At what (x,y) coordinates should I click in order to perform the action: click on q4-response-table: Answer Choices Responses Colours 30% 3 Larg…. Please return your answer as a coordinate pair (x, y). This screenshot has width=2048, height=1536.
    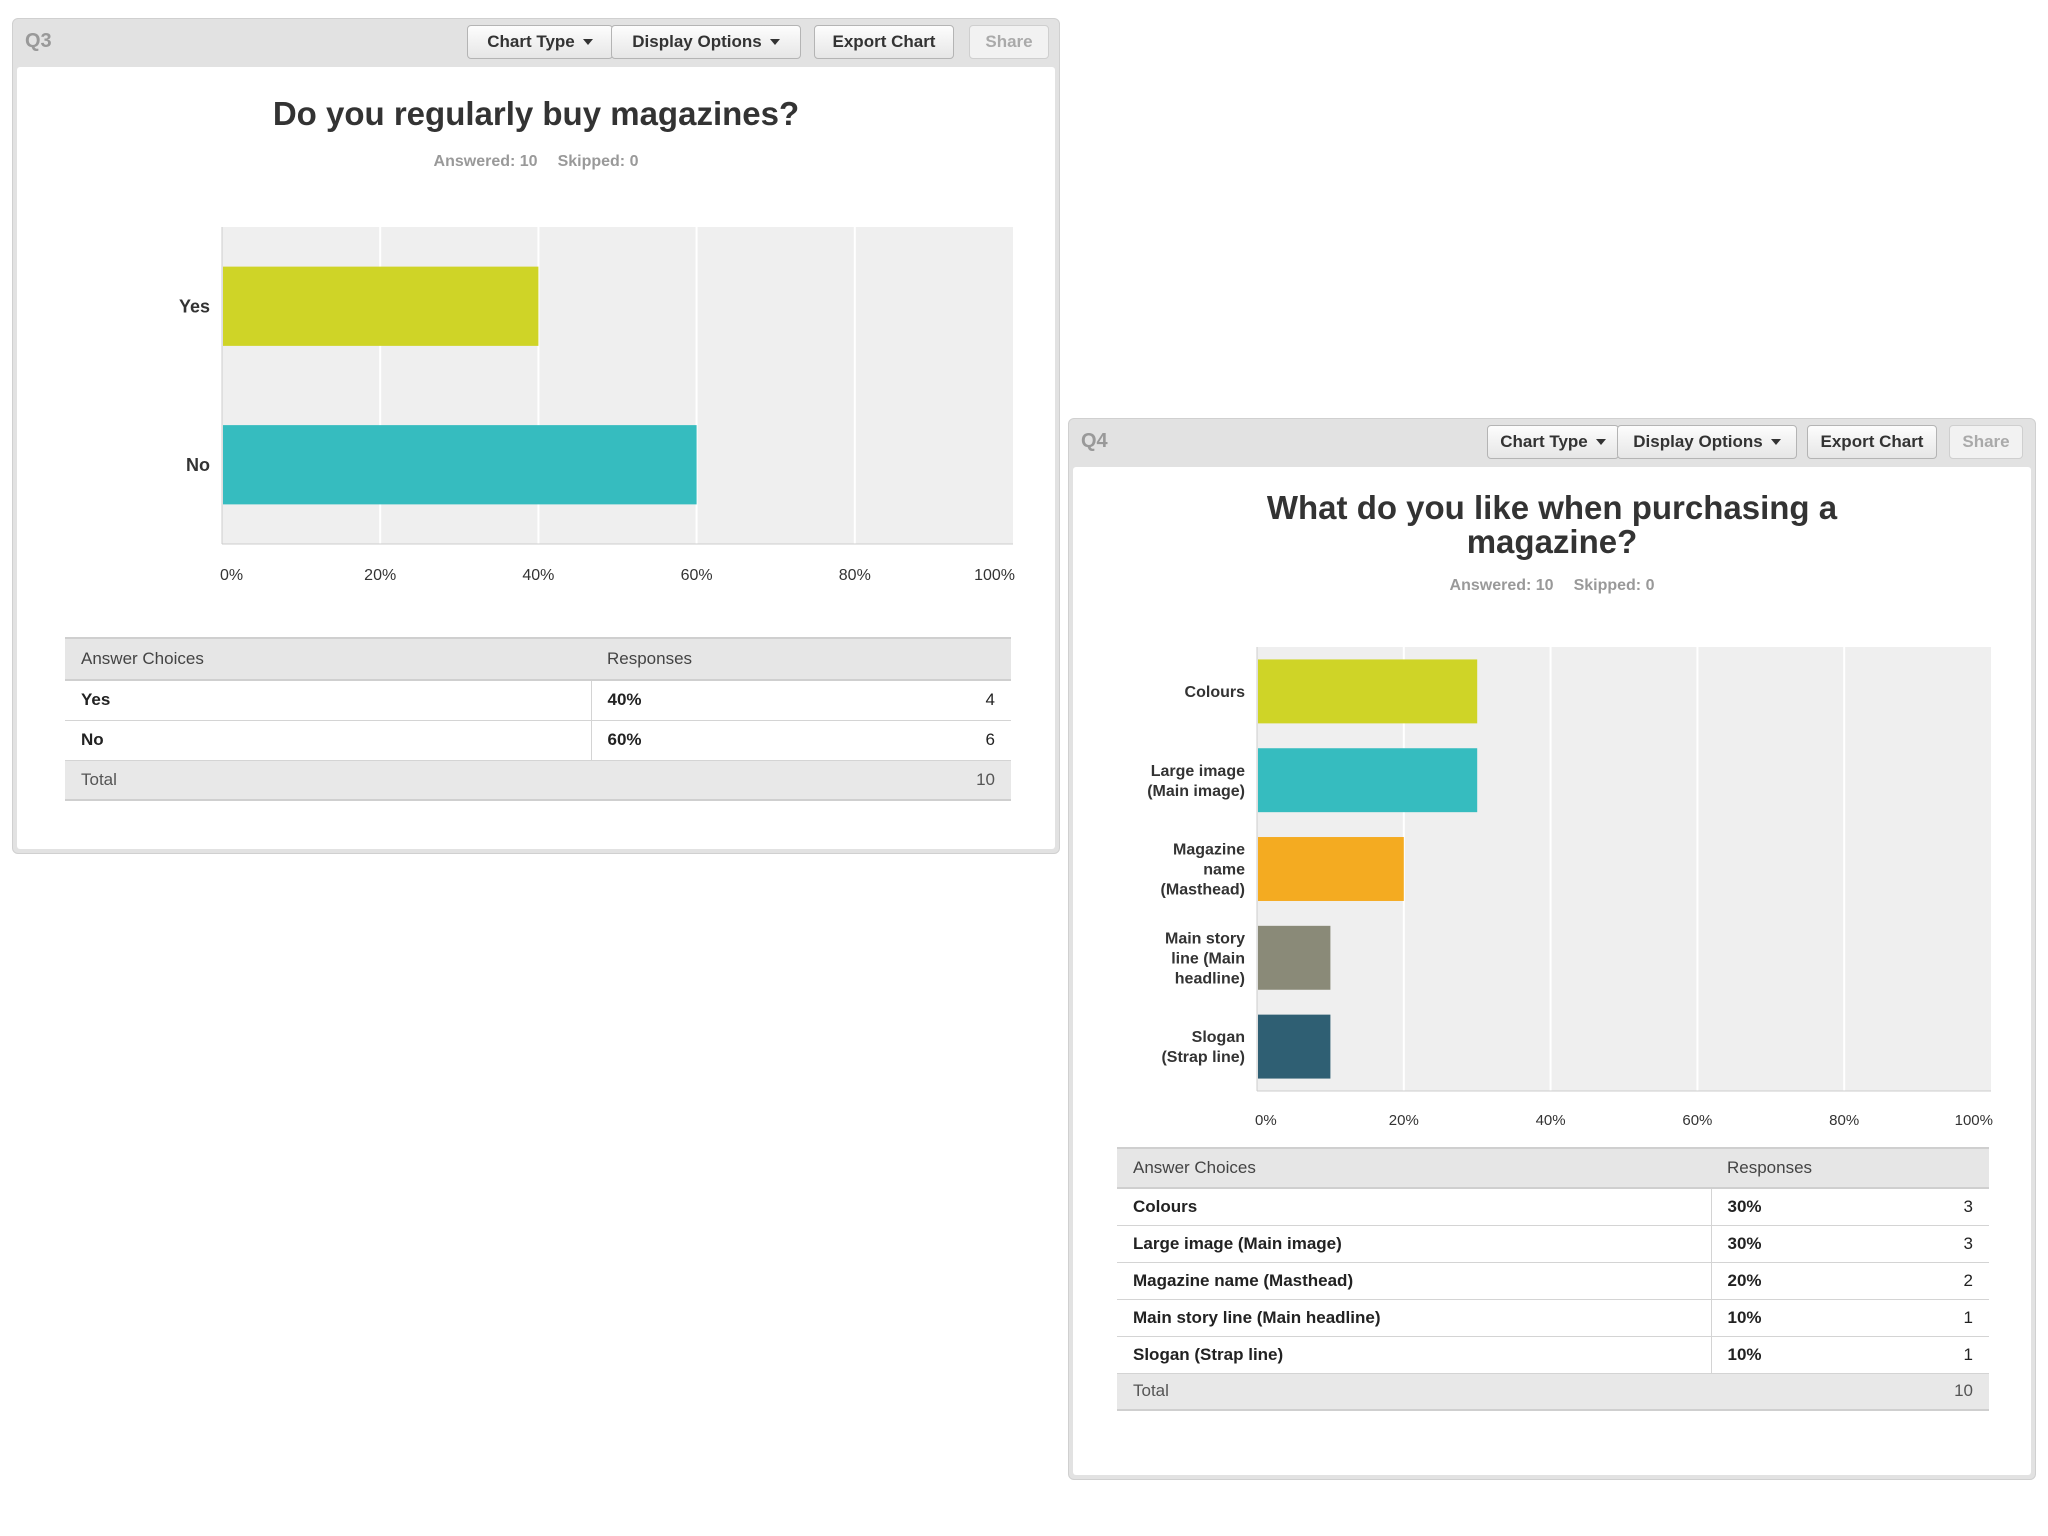
    Looking at the image, I should click on (1553, 1279).